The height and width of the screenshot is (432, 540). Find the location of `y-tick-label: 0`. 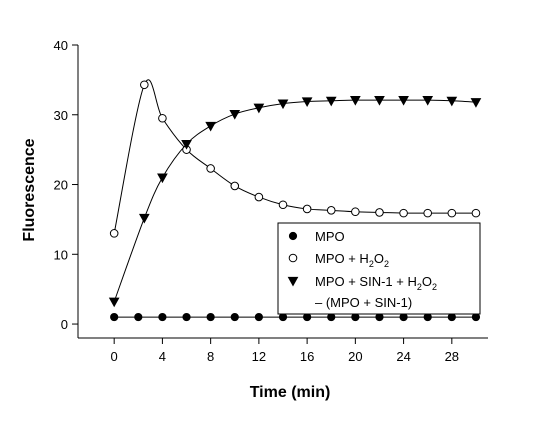

y-tick-label: 0 is located at coordinates (64, 324).